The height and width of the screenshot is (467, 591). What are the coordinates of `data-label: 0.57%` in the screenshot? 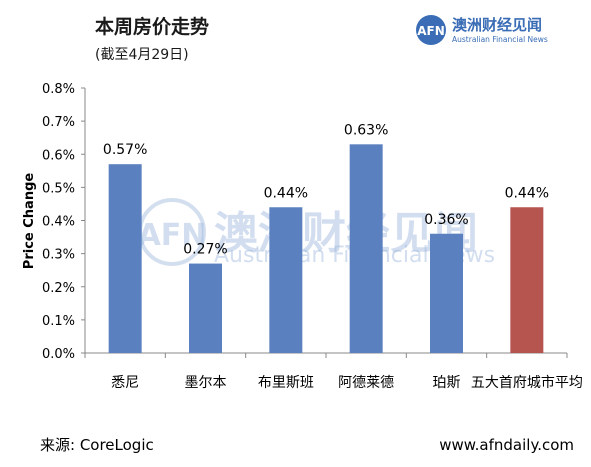 It's located at (125, 150).